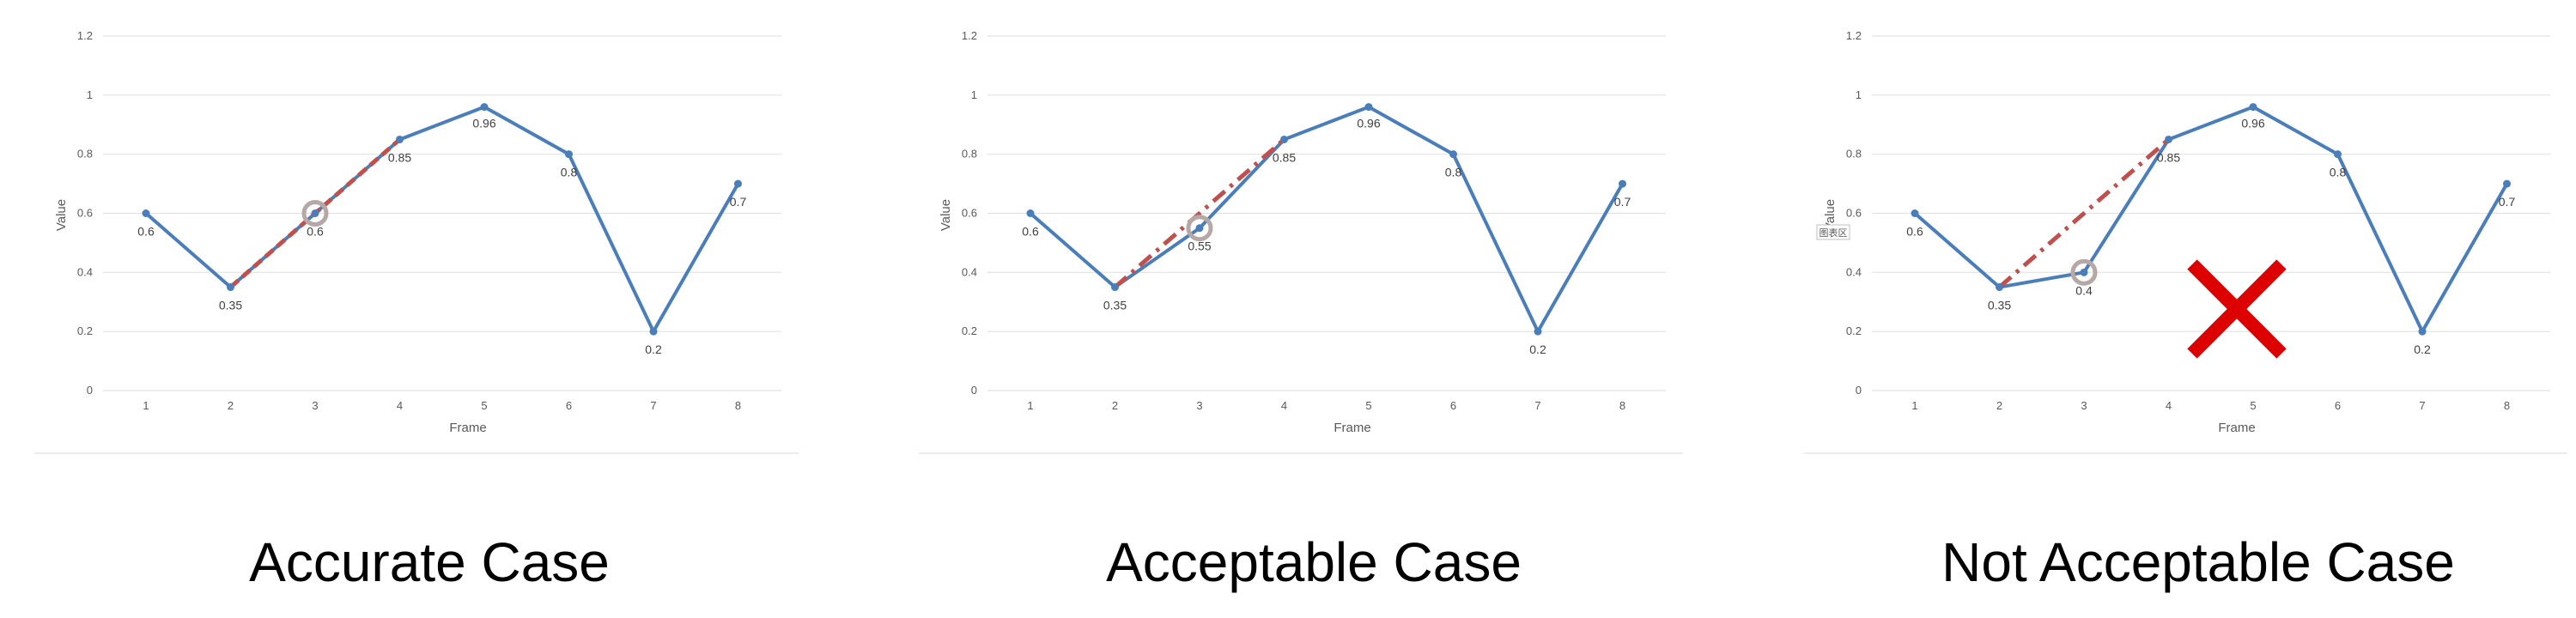 Image resolution: width=2576 pixels, height=618 pixels. What do you see at coordinates (1314, 562) in the screenshot?
I see `chart-caption: Acceptable Case` at bounding box center [1314, 562].